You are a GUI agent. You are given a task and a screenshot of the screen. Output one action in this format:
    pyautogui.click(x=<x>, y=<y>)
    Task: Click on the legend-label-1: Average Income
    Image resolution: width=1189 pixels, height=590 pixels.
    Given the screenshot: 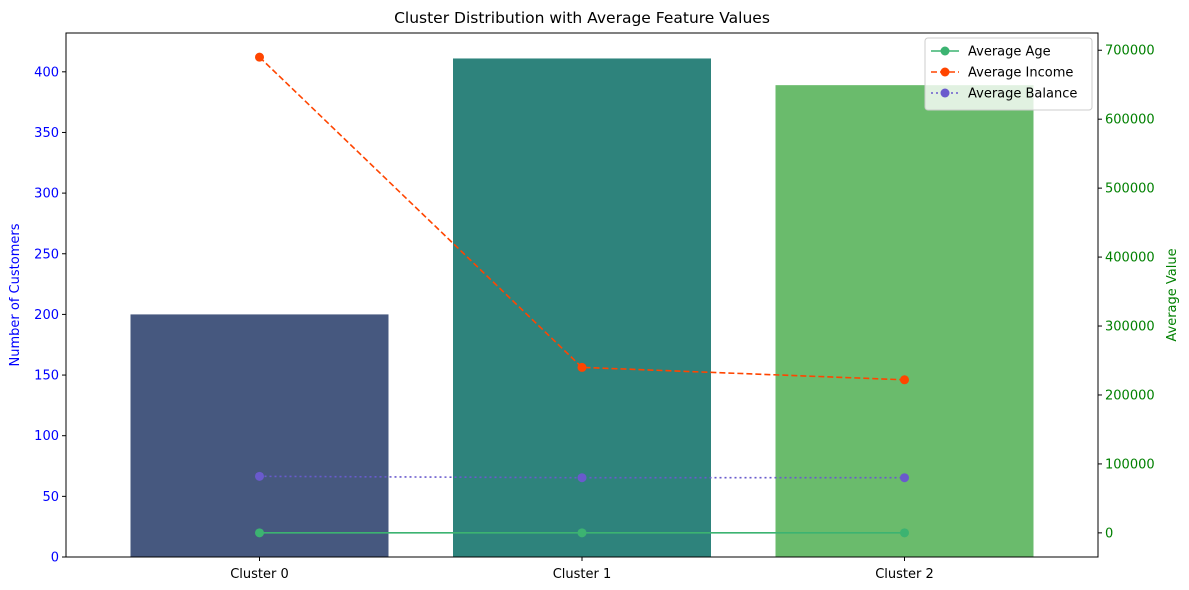 What is the action you would take?
    pyautogui.click(x=1020, y=73)
    